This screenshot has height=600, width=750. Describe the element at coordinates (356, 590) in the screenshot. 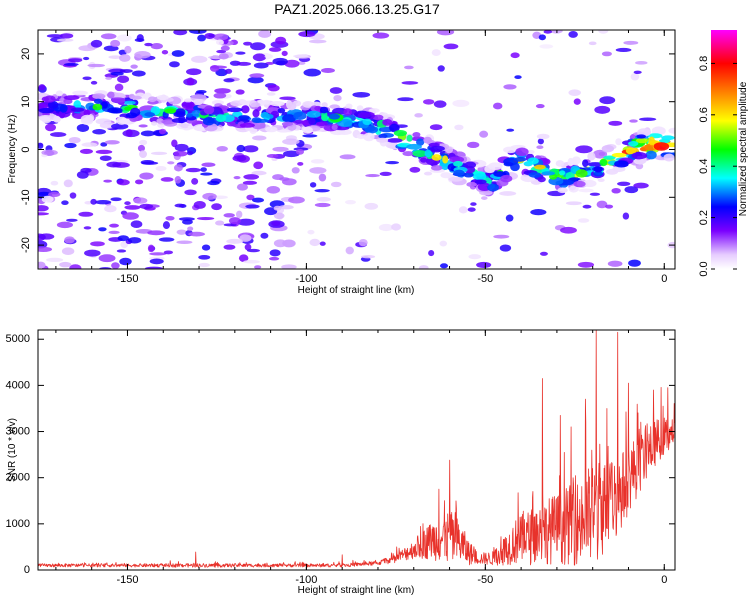

I see `snr-x-axis-title: Height of straight line (km)` at that location.